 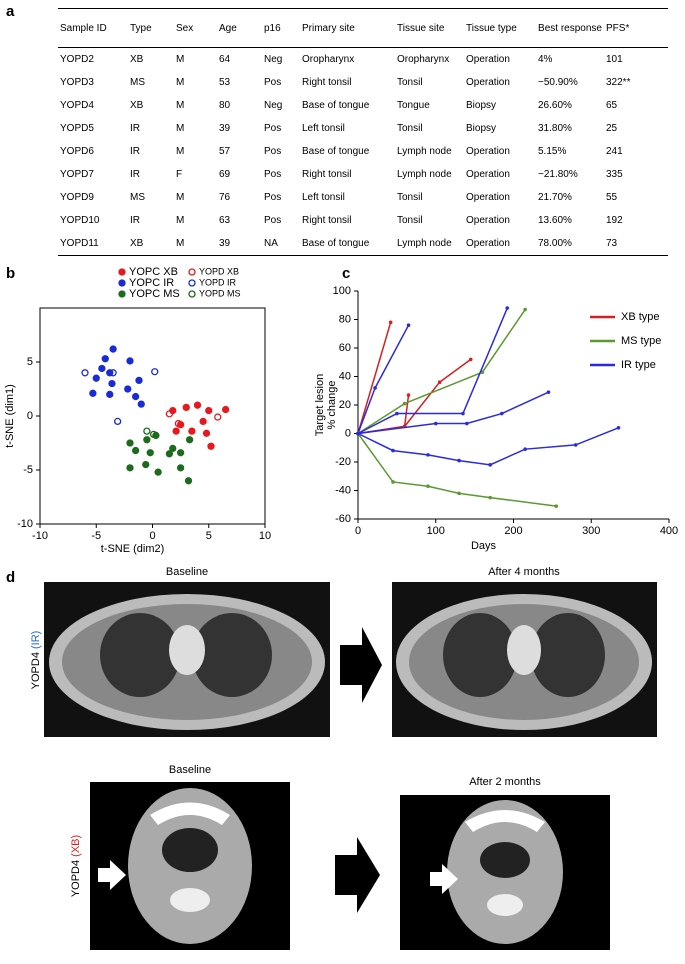 I want to click on column-header: Primary site, so click(x=347, y=28).